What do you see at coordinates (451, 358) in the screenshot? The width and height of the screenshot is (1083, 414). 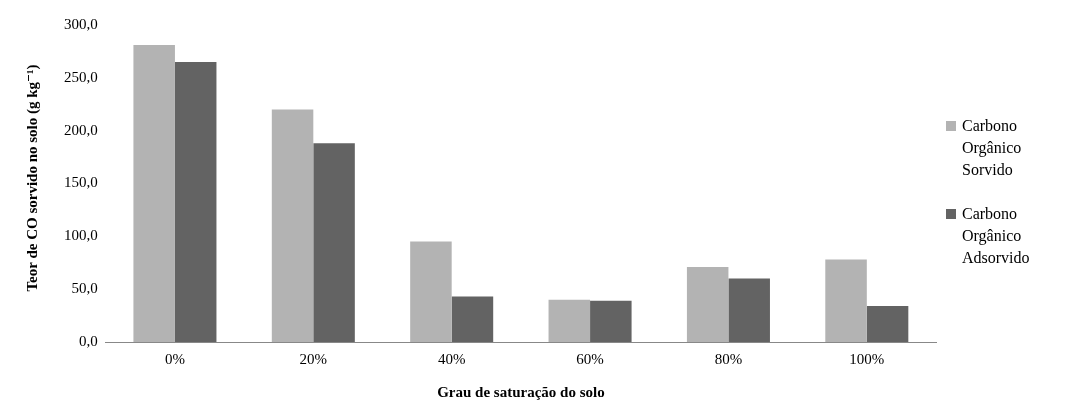 I see `x-tick-label: 40%` at bounding box center [451, 358].